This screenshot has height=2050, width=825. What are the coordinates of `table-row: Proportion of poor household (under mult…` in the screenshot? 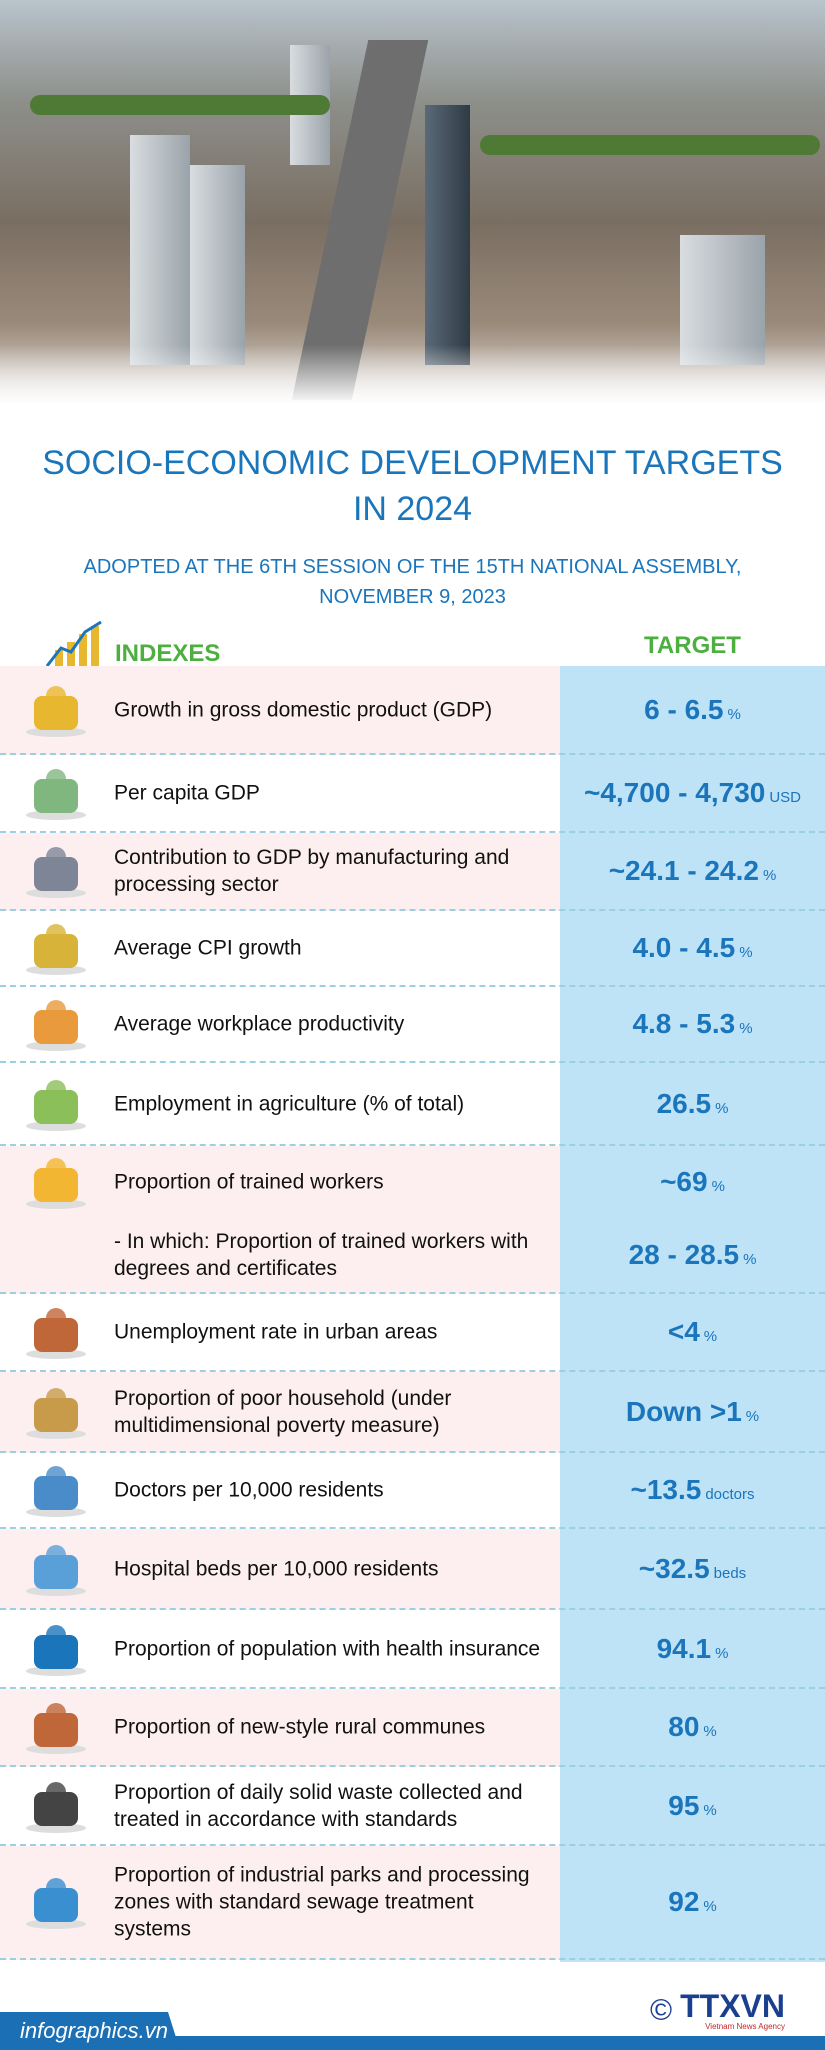 It's located at (412, 1412).